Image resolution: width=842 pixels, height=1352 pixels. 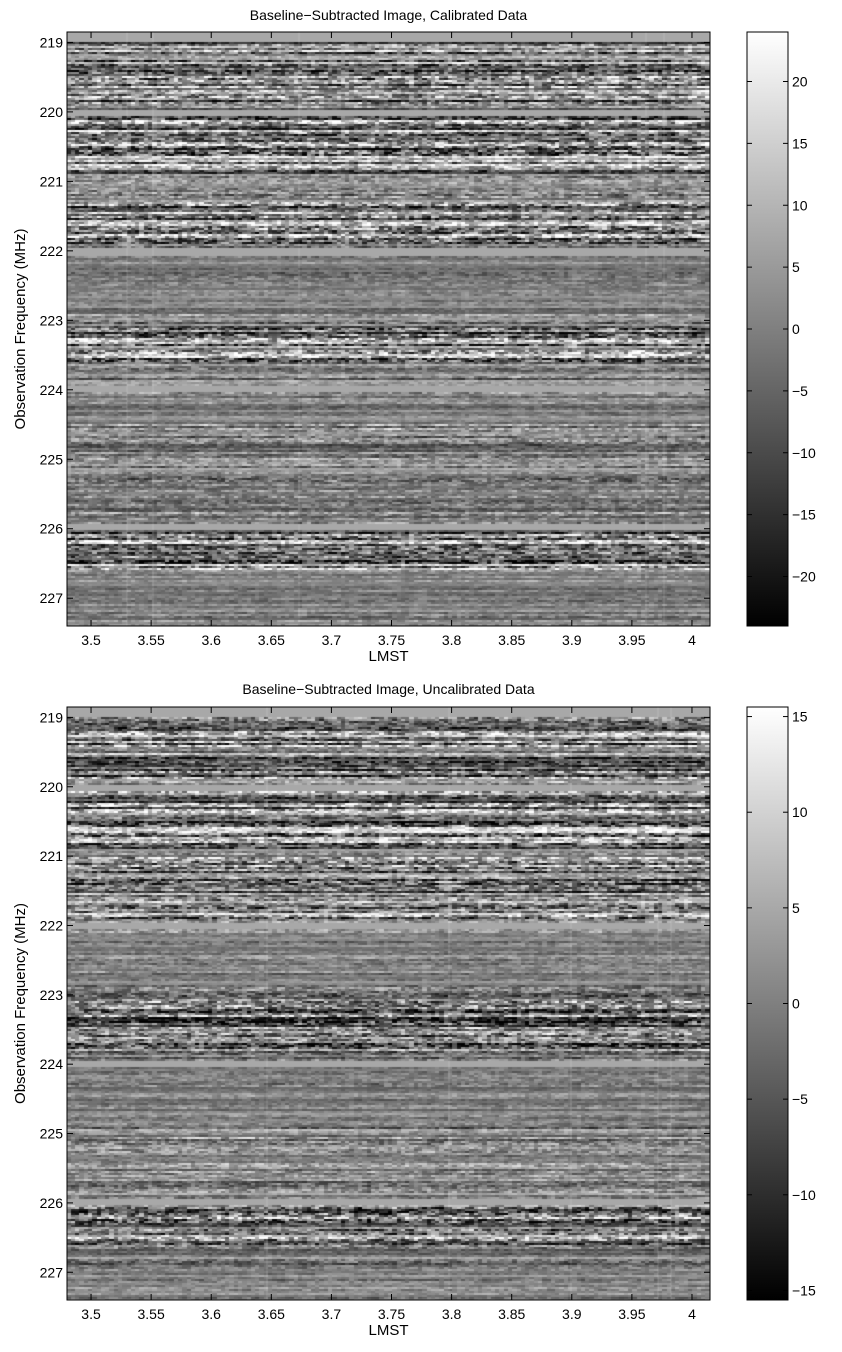 I want to click on colorbar-tick-label: 20, so click(x=800, y=82).